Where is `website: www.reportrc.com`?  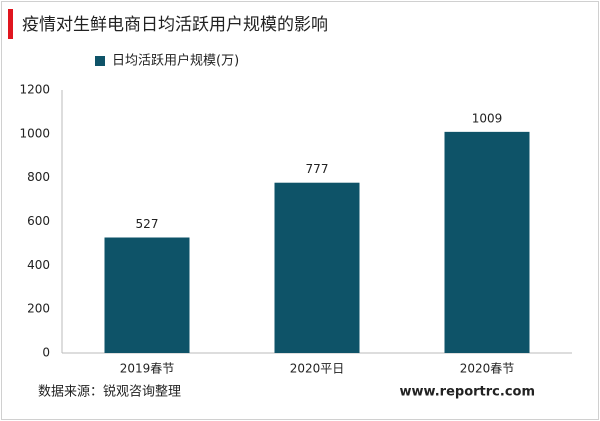
website: www.reportrc.com is located at coordinates (467, 392).